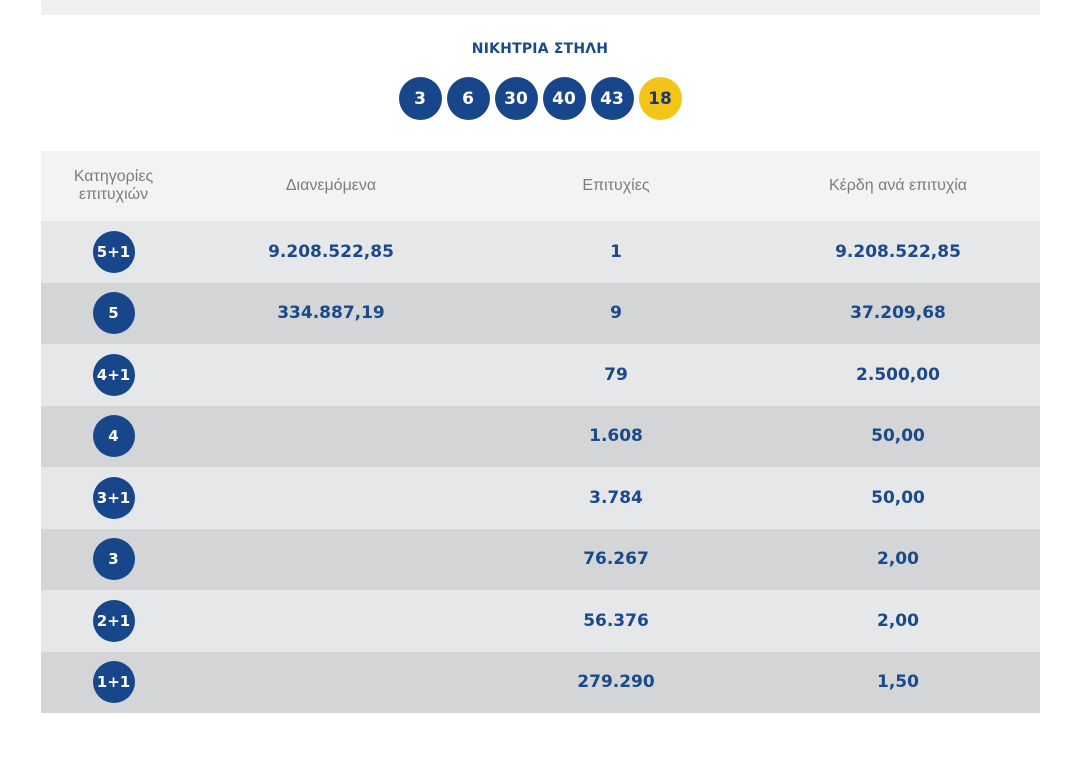  I want to click on distributed-cell: 334.887,19, so click(331, 313).